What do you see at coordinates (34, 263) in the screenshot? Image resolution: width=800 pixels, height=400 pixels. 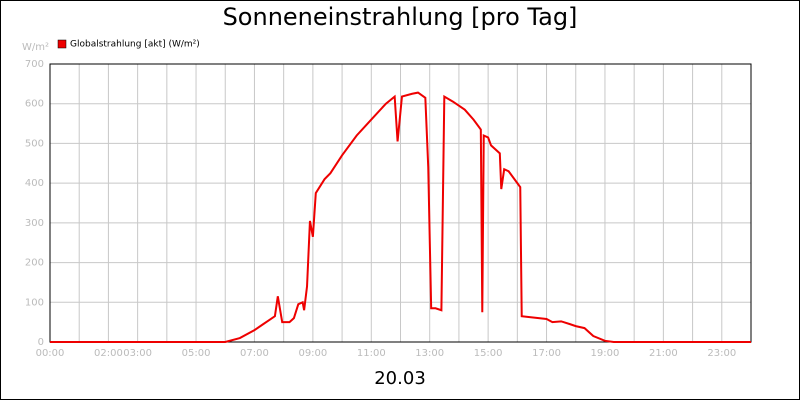 I see `y-tick-label: 200` at bounding box center [34, 263].